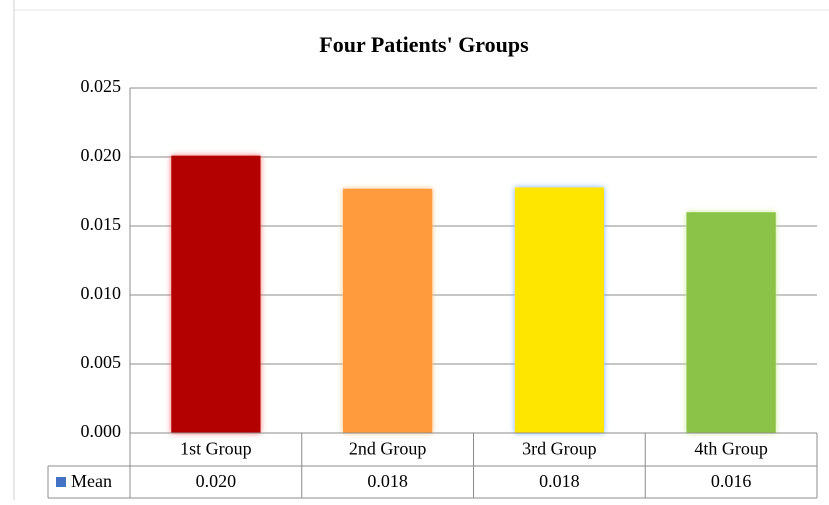 The height and width of the screenshot is (505, 829). I want to click on y-tick-label: 0.015, so click(101, 224).